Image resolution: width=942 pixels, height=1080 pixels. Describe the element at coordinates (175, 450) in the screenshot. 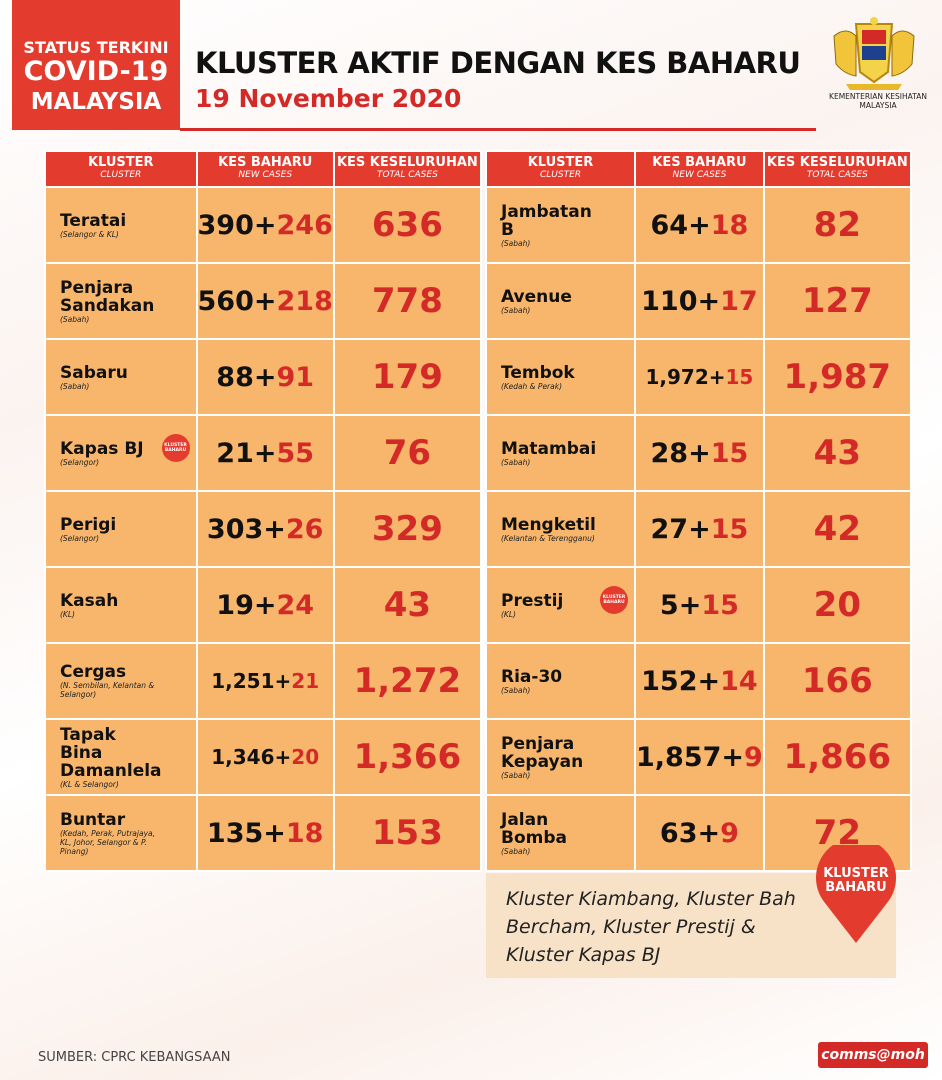

I see `badge-line: BAHARU` at that location.